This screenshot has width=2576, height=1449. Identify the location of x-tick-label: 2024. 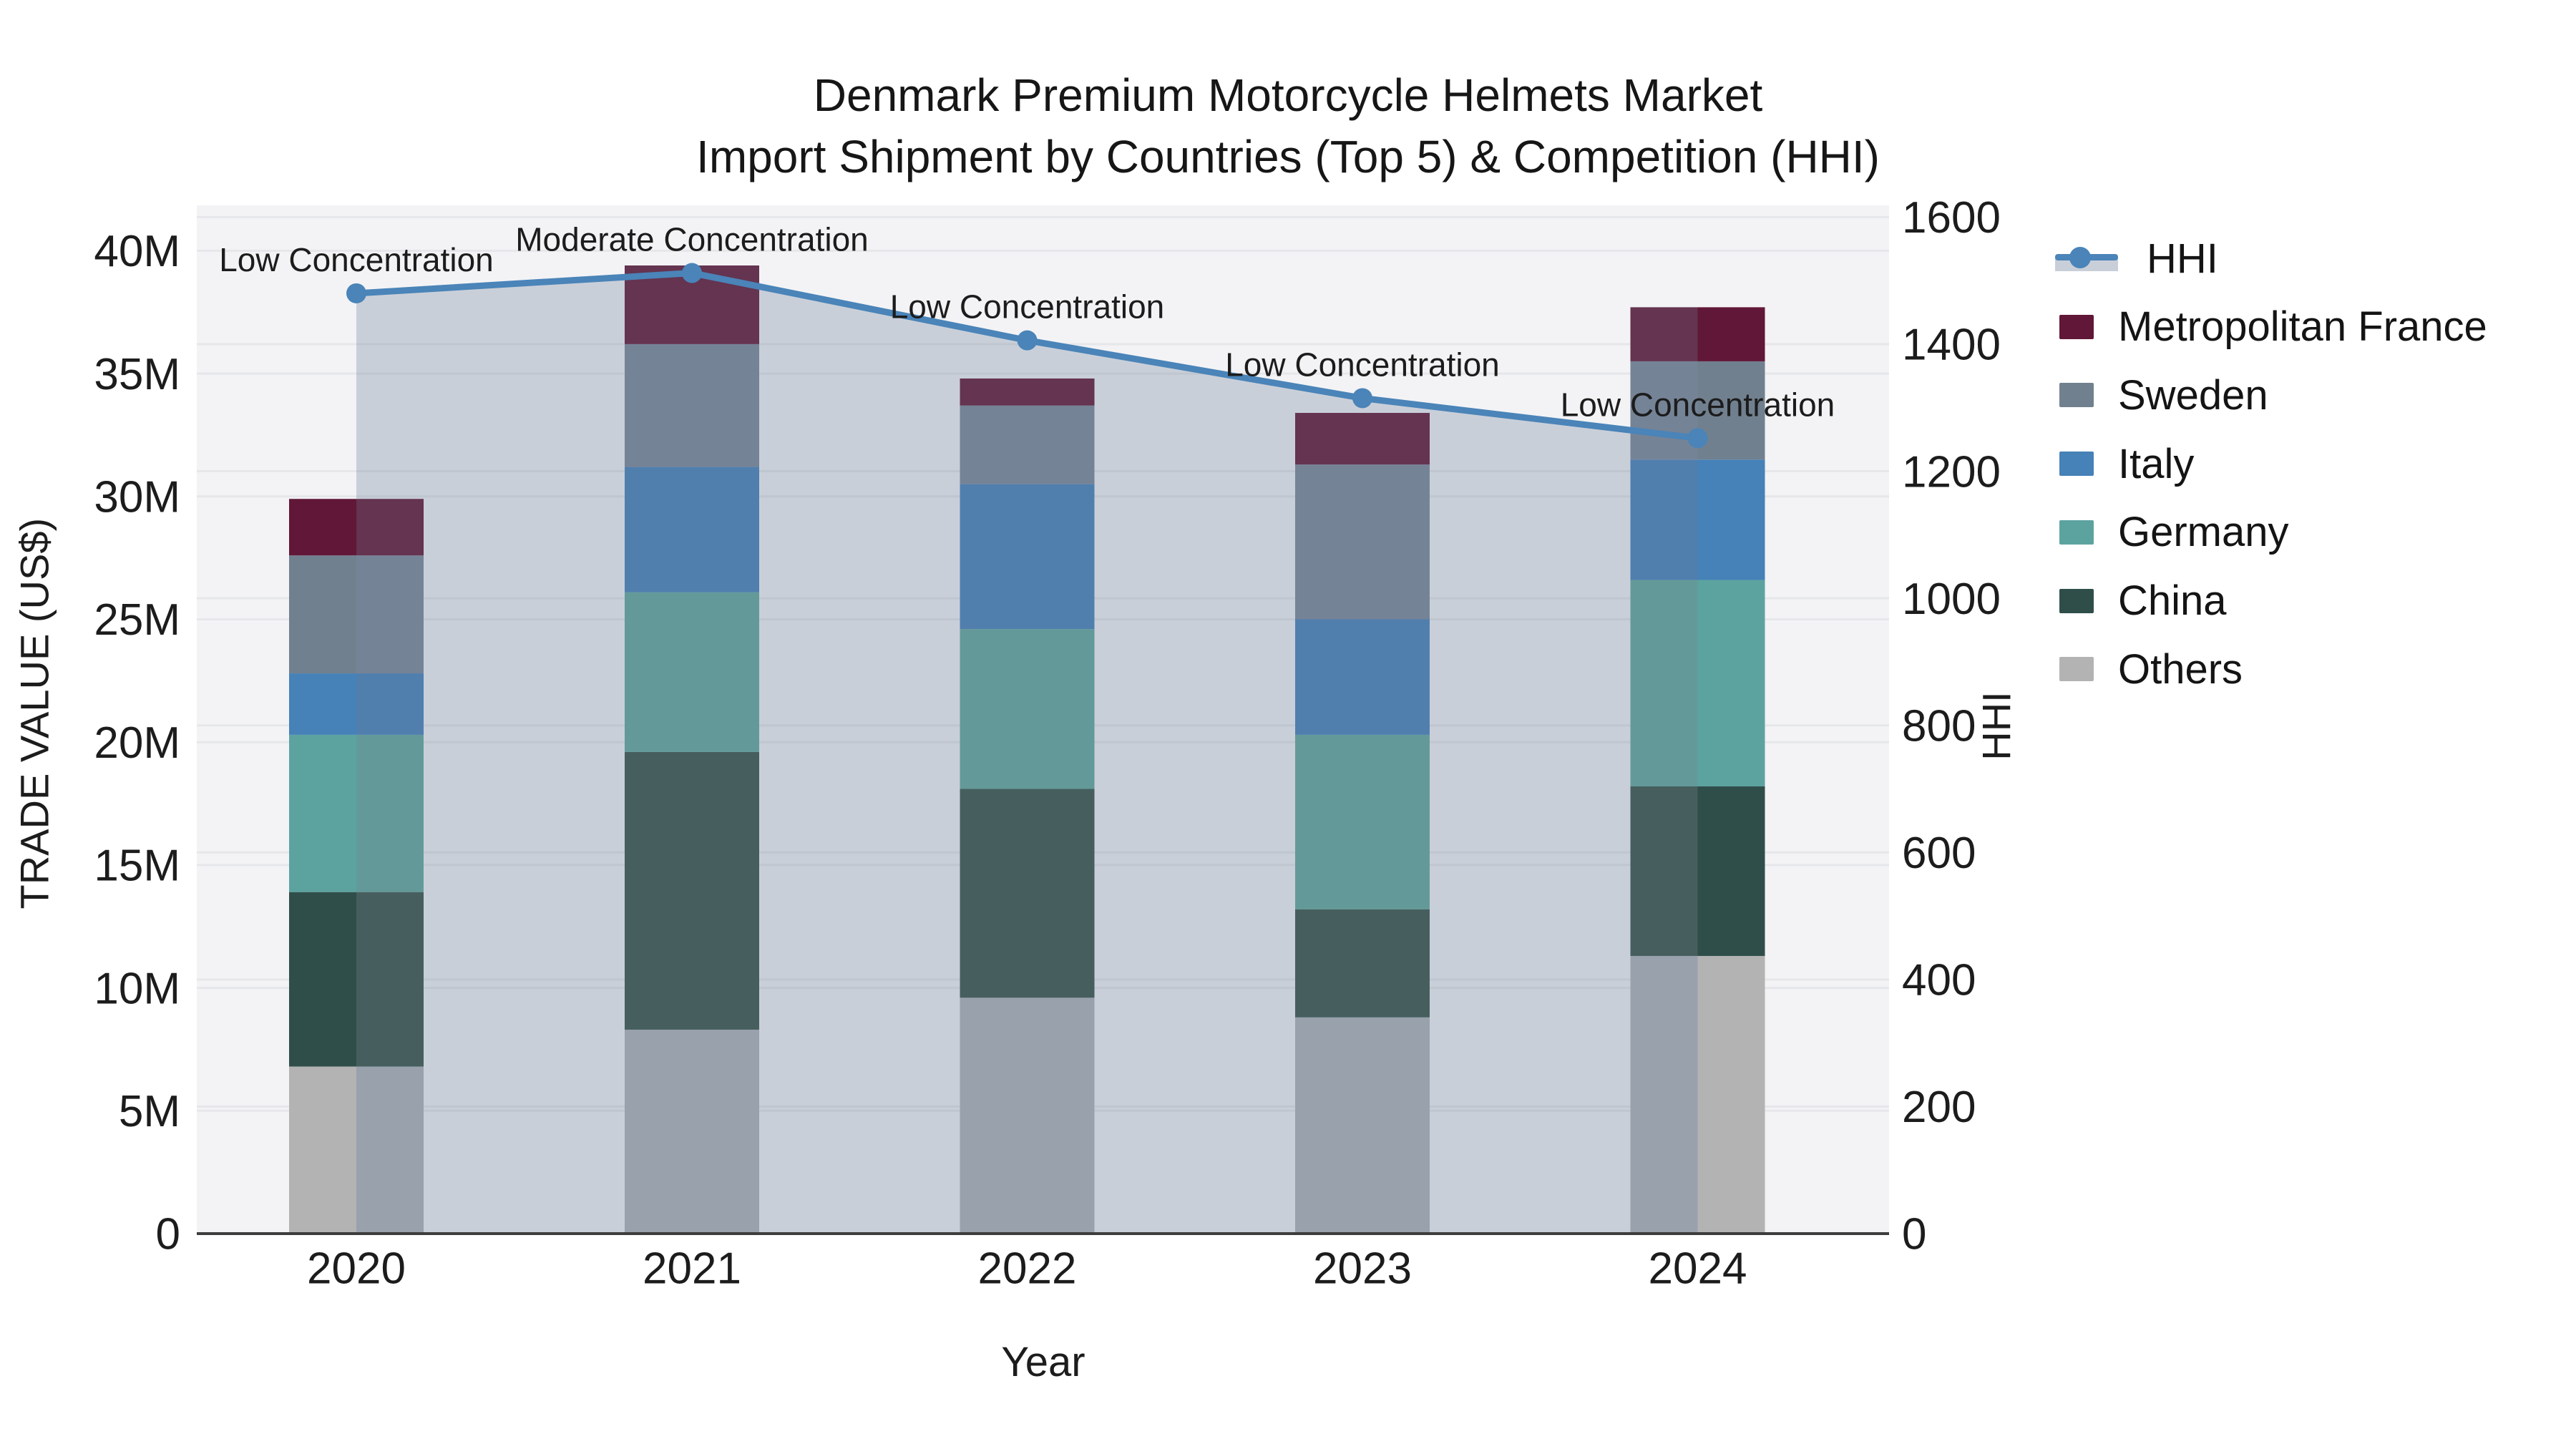
(1698, 1269).